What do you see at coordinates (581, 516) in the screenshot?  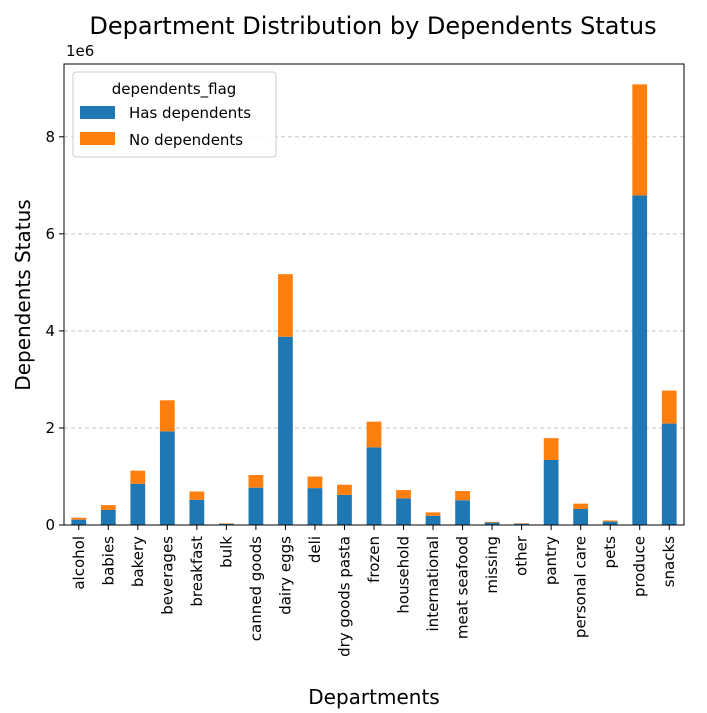 I see `bar-personal-care-has-dependents` at bounding box center [581, 516].